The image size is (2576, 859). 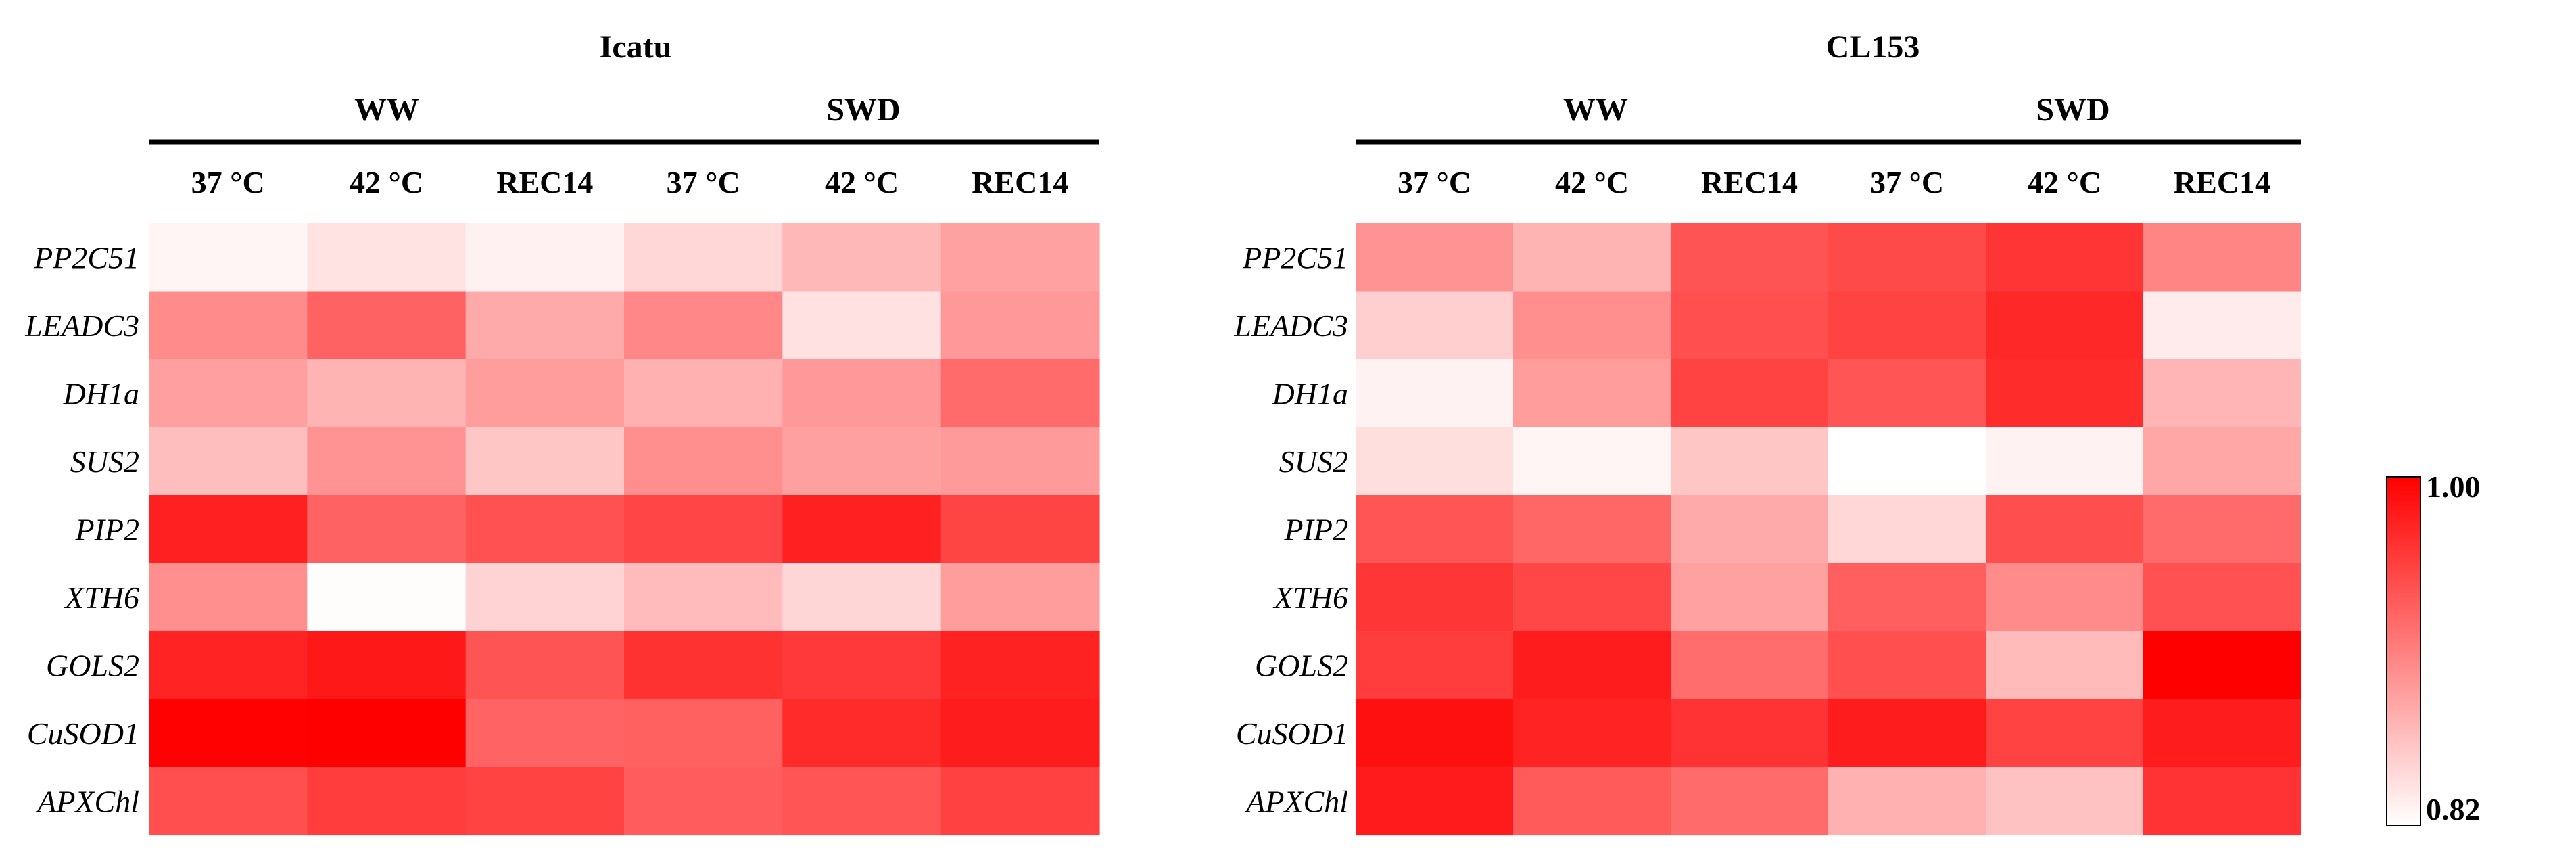 What do you see at coordinates (1592, 182) in the screenshot?
I see `column-label-ww-42-c: 42 °C` at bounding box center [1592, 182].